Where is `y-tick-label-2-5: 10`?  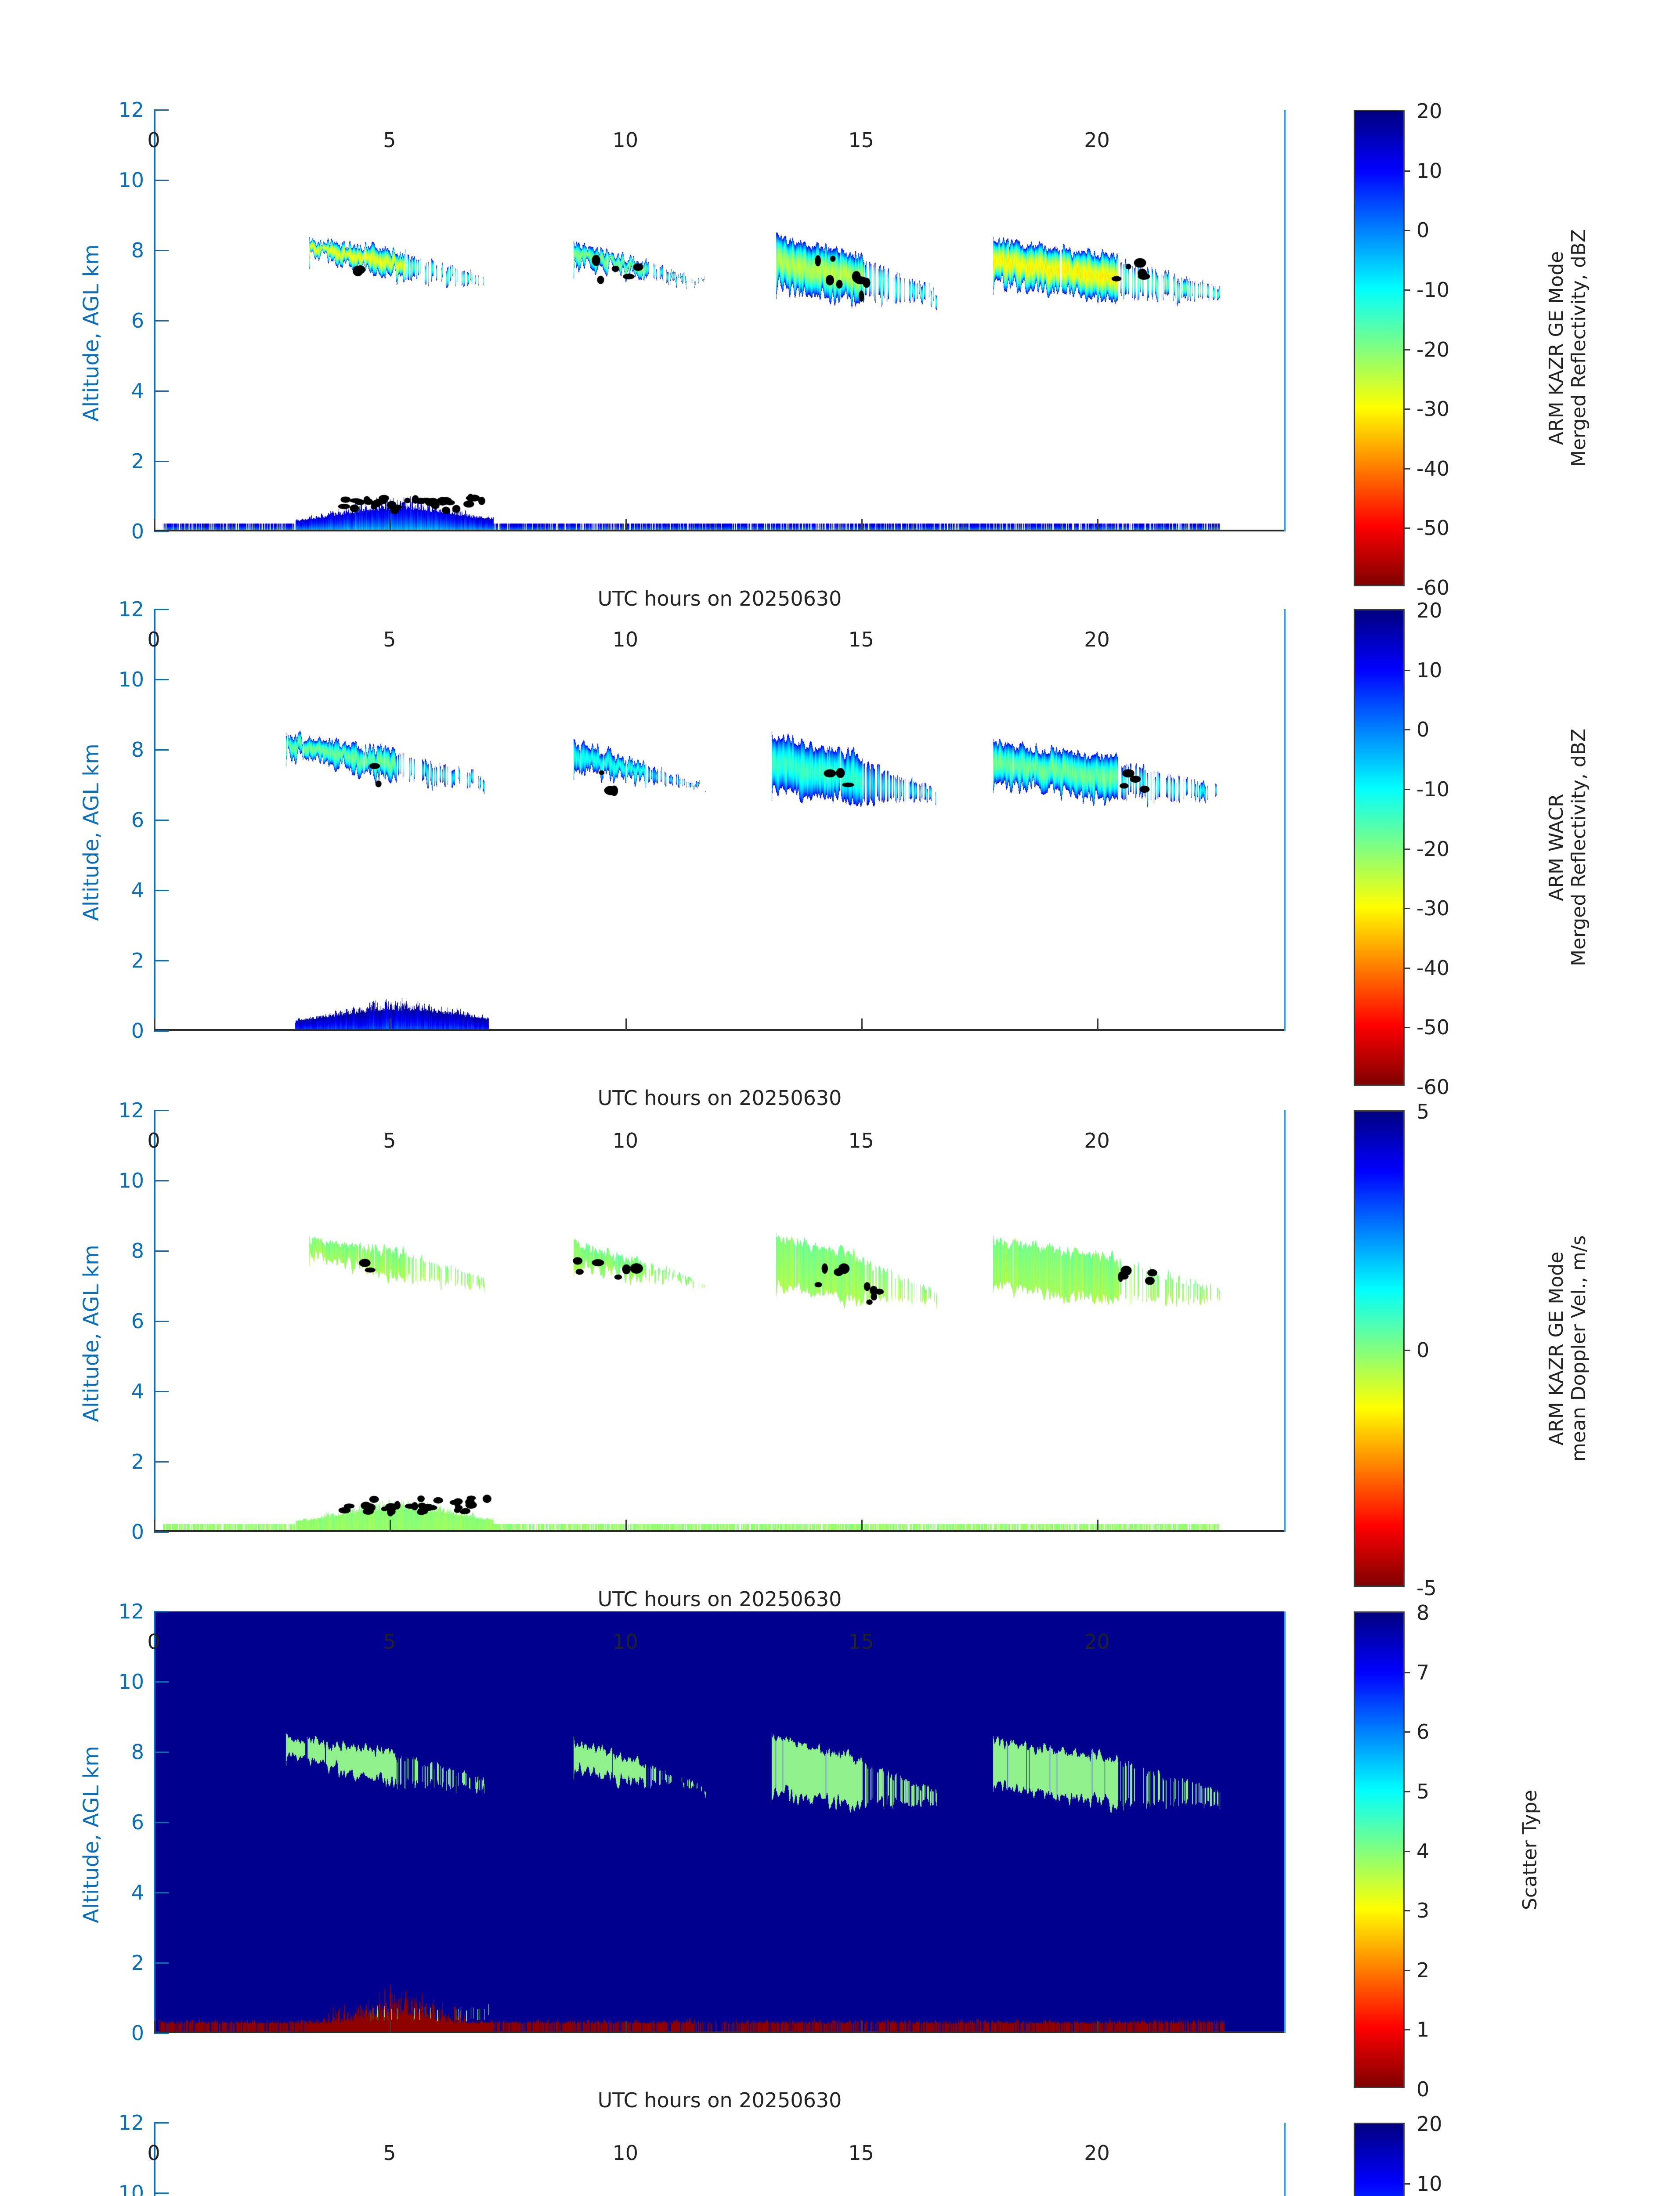 y-tick-label-2-5: 10 is located at coordinates (131, 1180).